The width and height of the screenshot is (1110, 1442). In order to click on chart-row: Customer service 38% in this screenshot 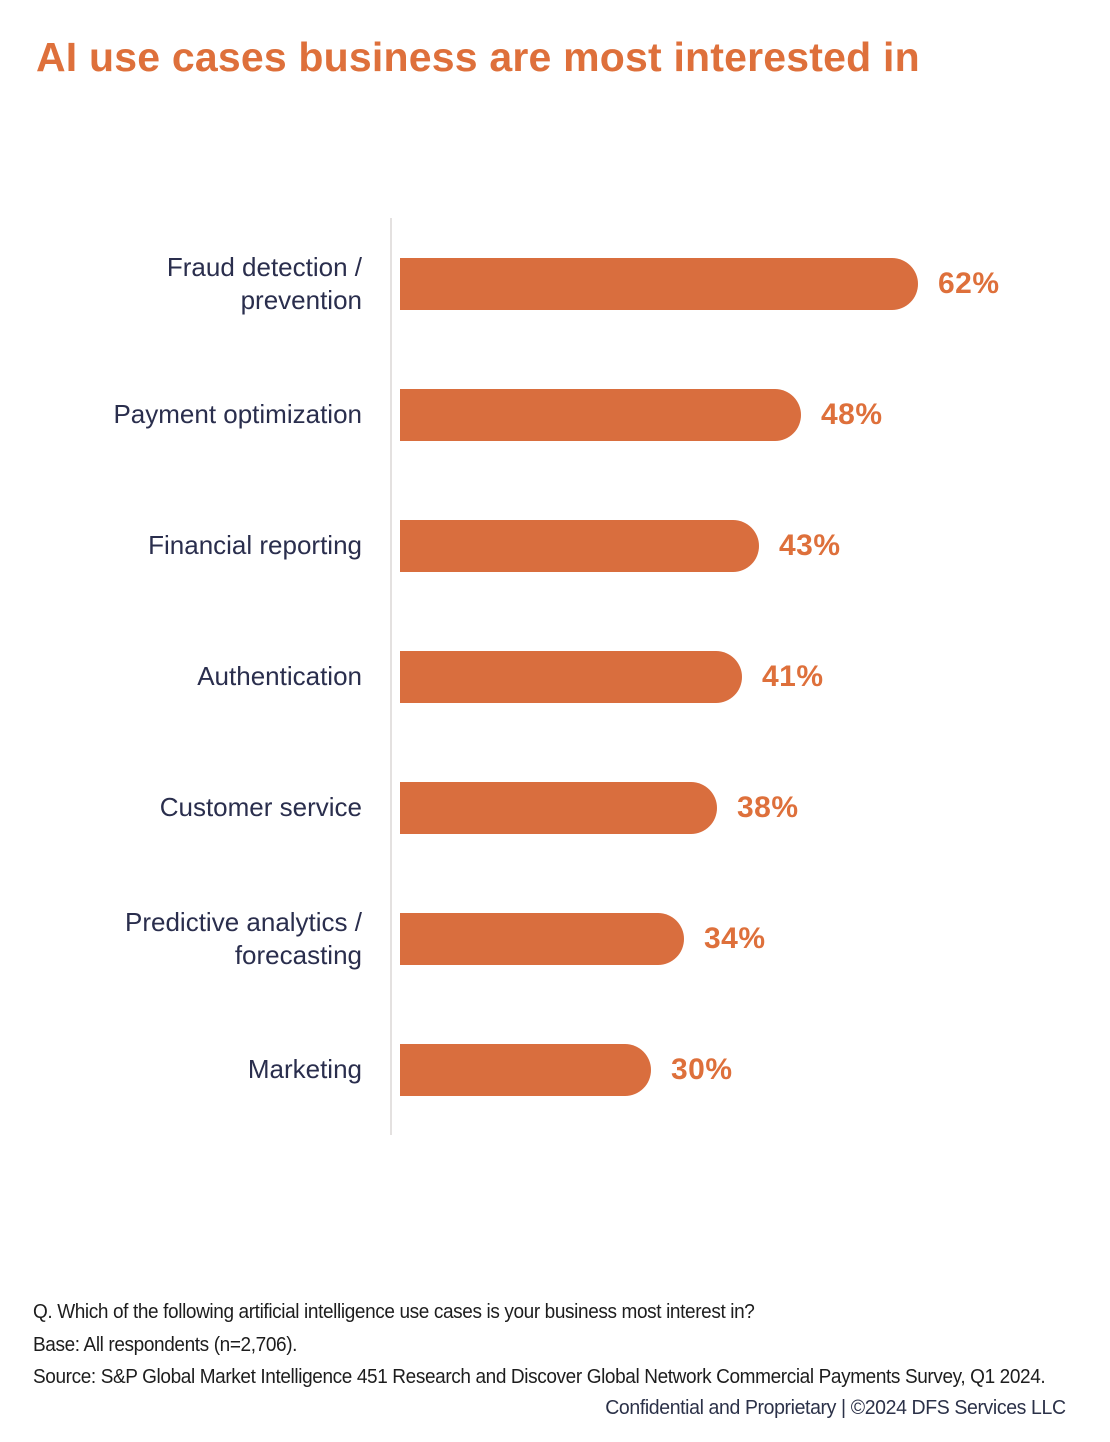, I will do `click(555, 807)`.